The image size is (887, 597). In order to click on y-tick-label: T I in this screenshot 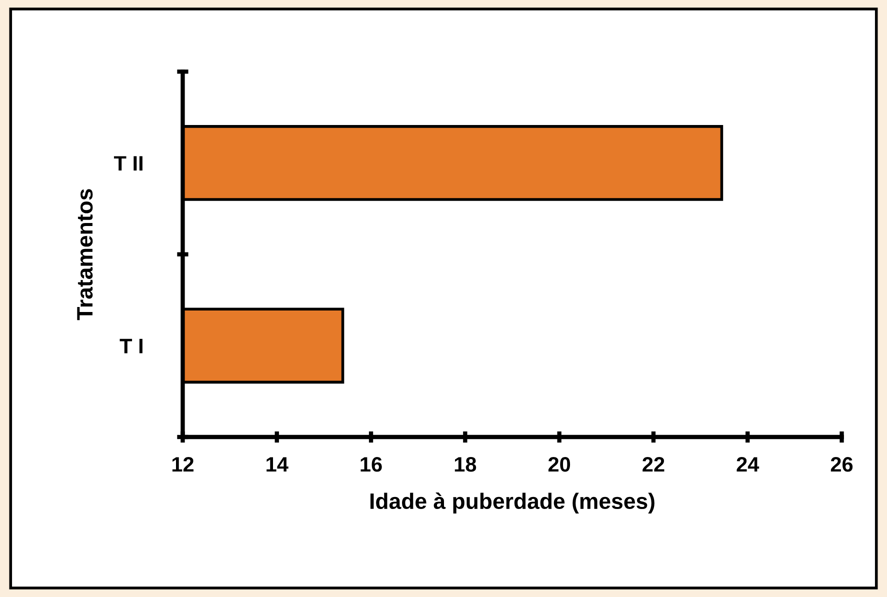, I will do `click(131, 346)`.